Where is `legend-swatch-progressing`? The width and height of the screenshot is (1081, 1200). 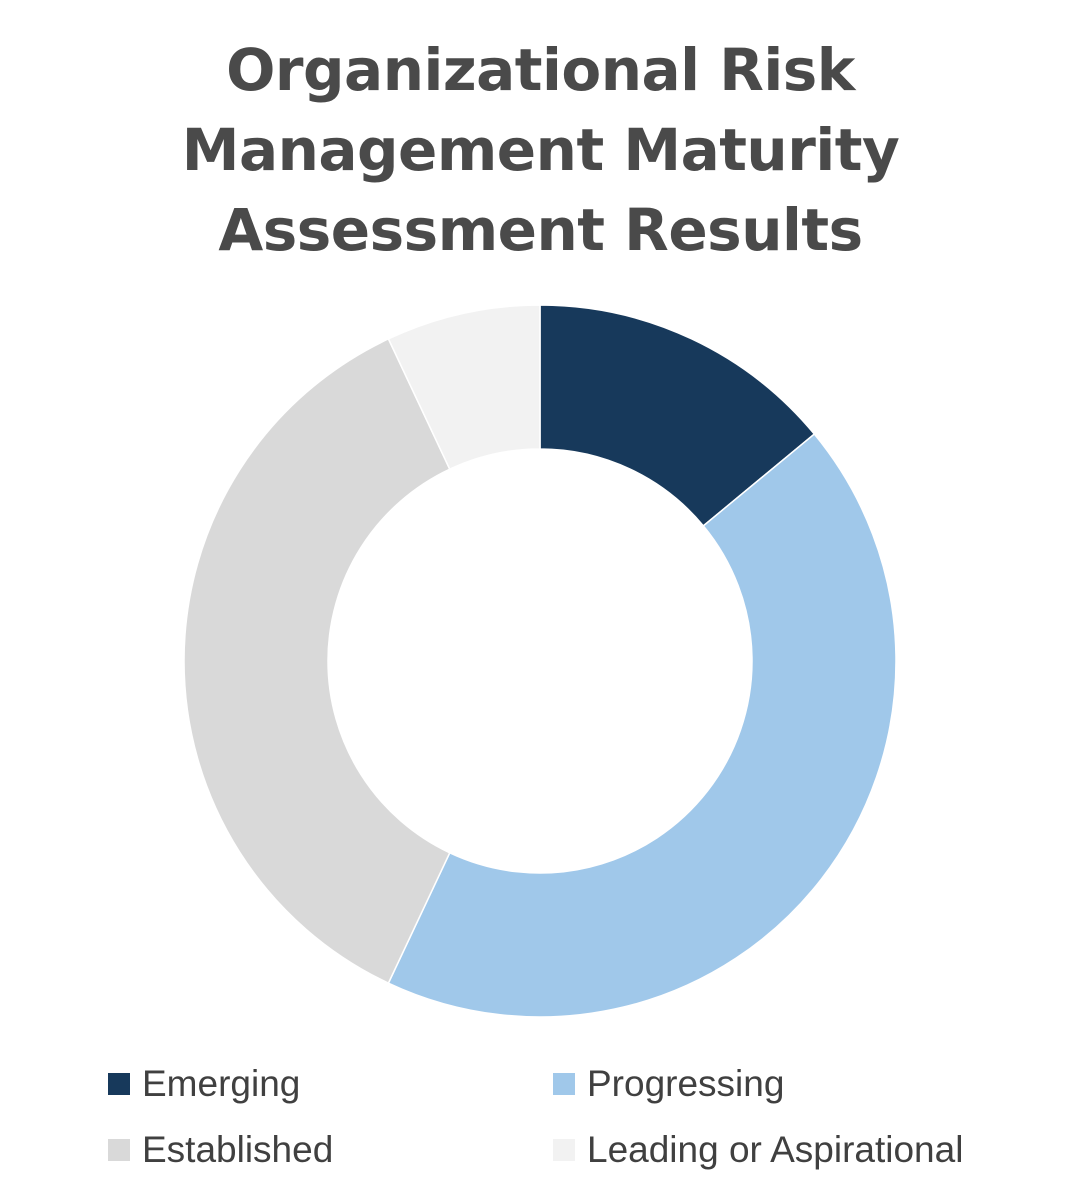
legend-swatch-progressing is located at coordinates (564, 1084).